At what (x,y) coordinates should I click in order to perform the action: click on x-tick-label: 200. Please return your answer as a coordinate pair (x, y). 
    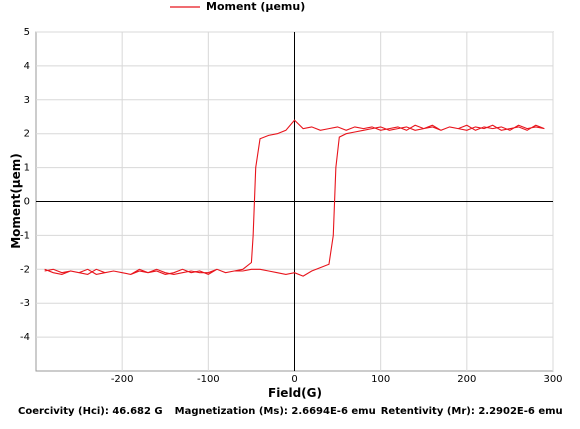
    Looking at the image, I should click on (466, 379).